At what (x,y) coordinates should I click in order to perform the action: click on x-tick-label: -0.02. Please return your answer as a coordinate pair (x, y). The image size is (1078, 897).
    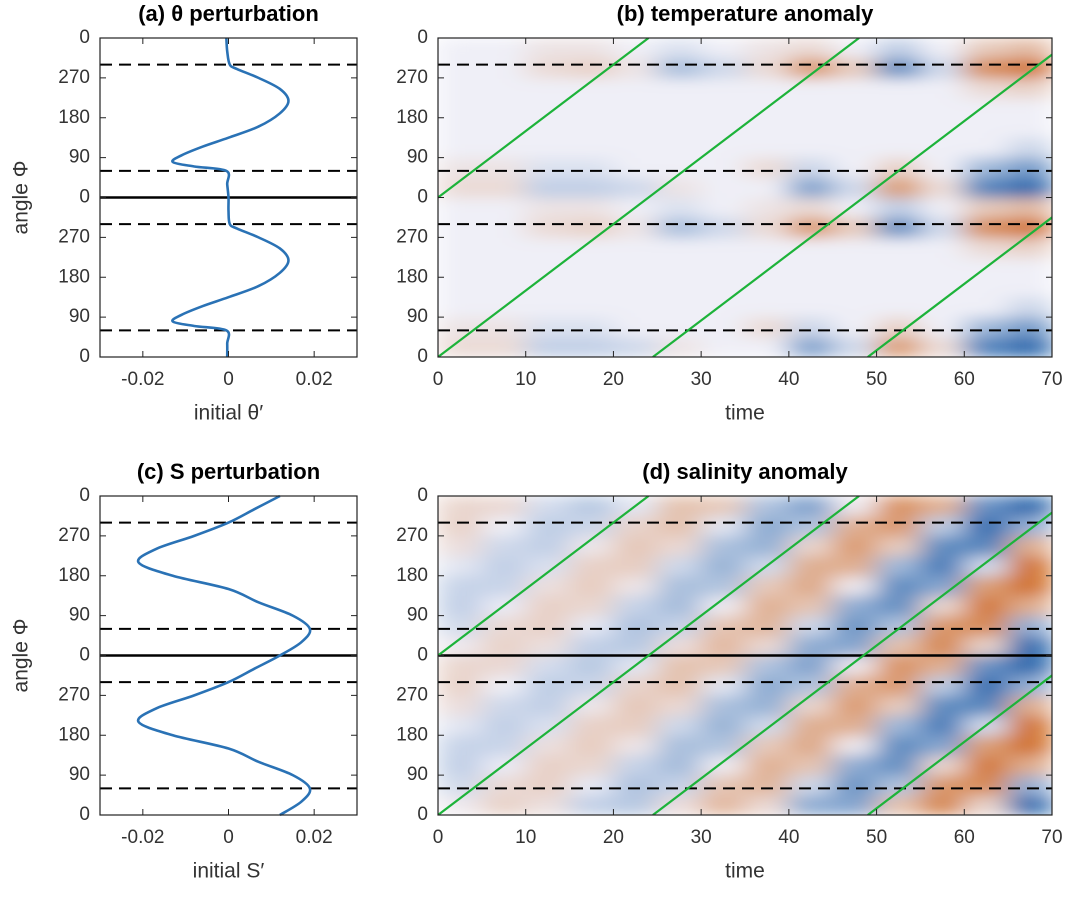
    Looking at the image, I should click on (142, 379).